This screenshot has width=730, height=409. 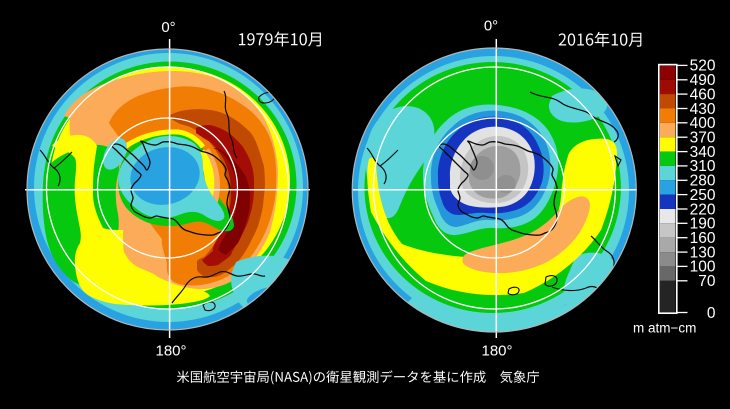 I want to click on svg-text: 100, so click(x=703, y=267).